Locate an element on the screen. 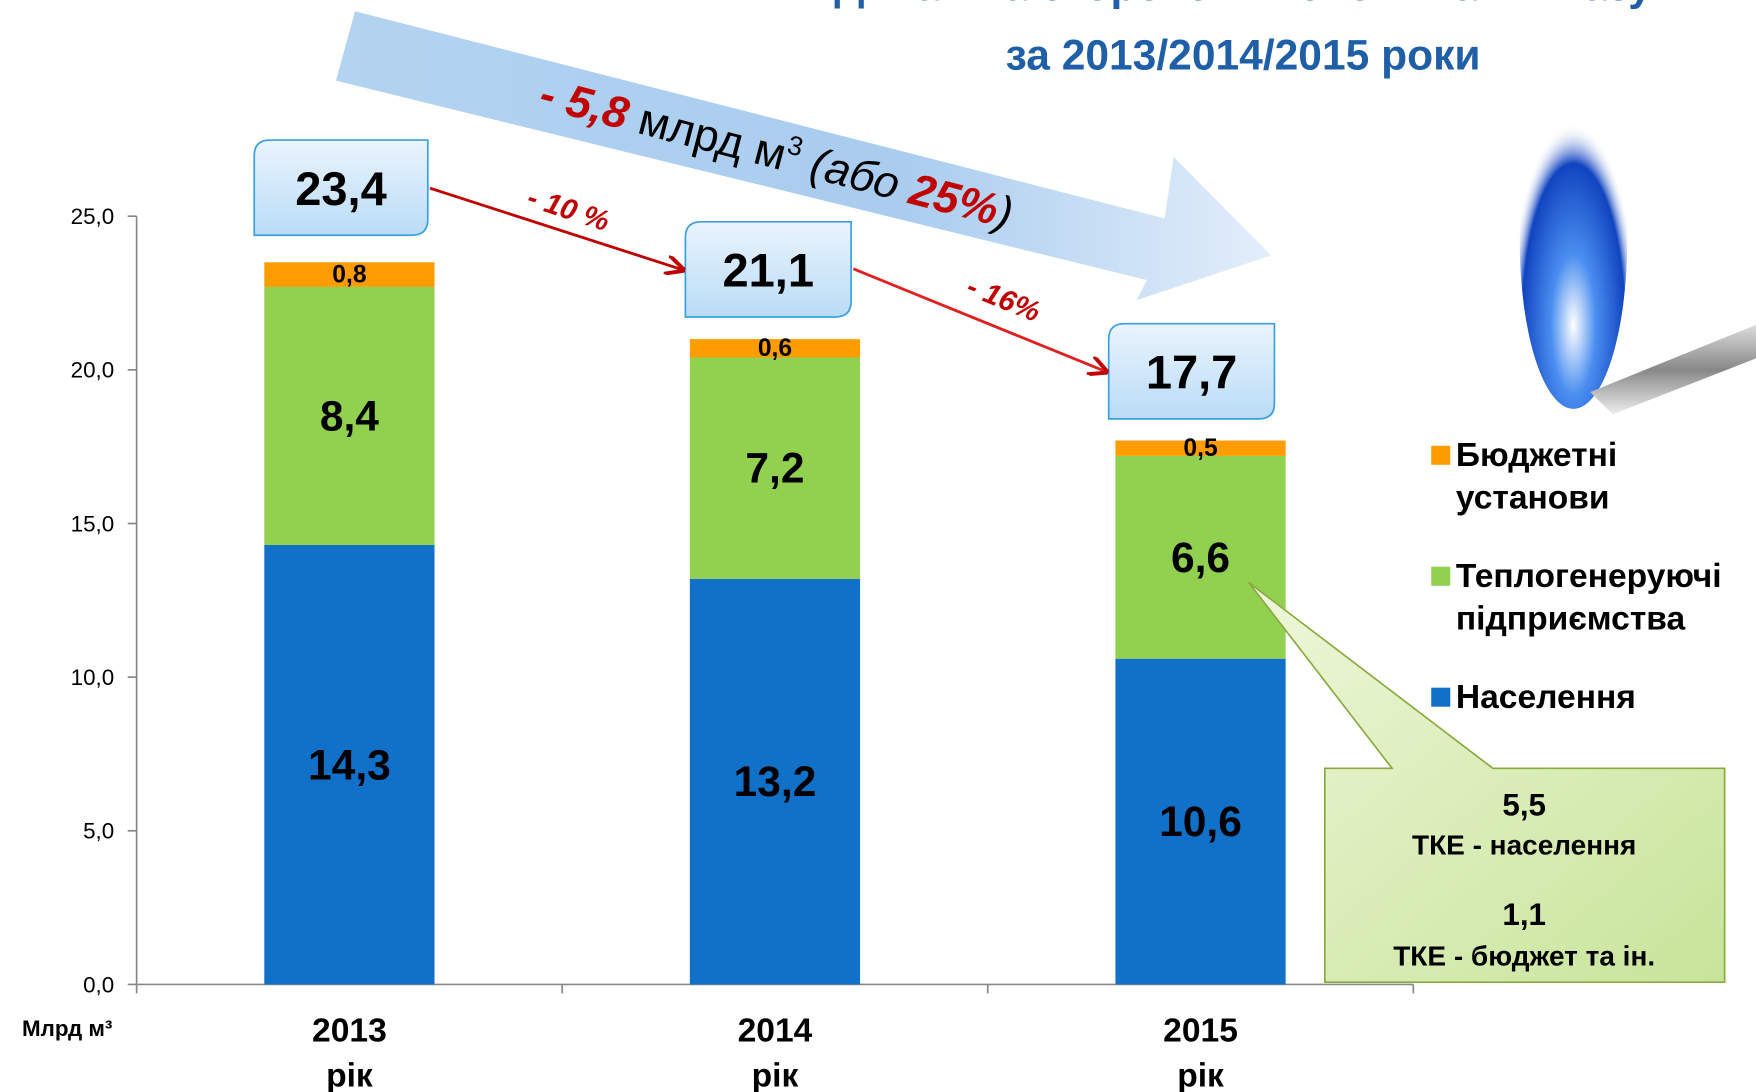 The width and height of the screenshot is (1756, 1092). callout is located at coordinates (1487, 782).